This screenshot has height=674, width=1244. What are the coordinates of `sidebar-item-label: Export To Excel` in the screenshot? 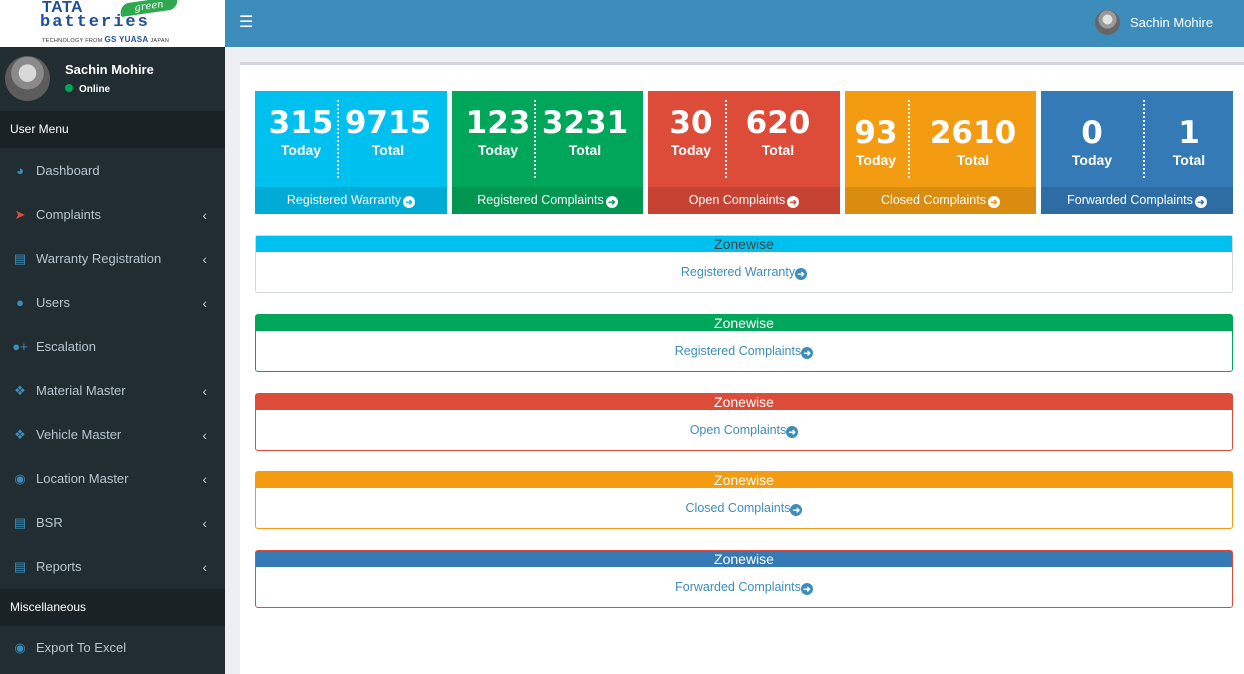 It's located at (81, 647).